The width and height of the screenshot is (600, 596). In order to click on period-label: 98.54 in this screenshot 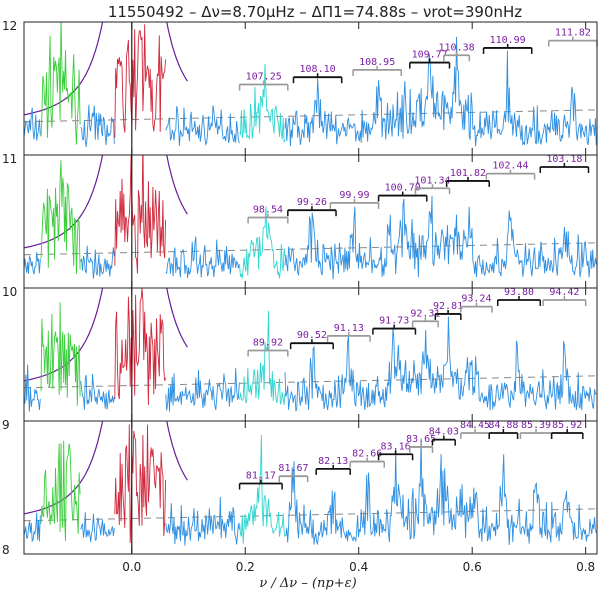, I will do `click(268, 210)`.